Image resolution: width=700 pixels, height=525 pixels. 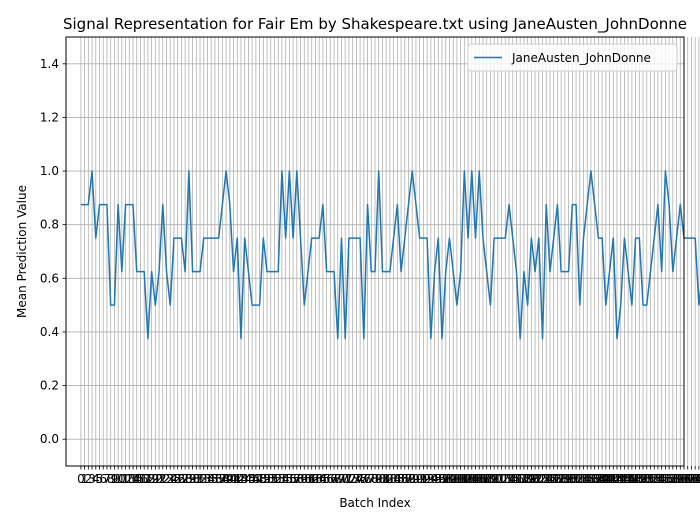 I want to click on x-tick-label: 154, so click(x=654, y=479).